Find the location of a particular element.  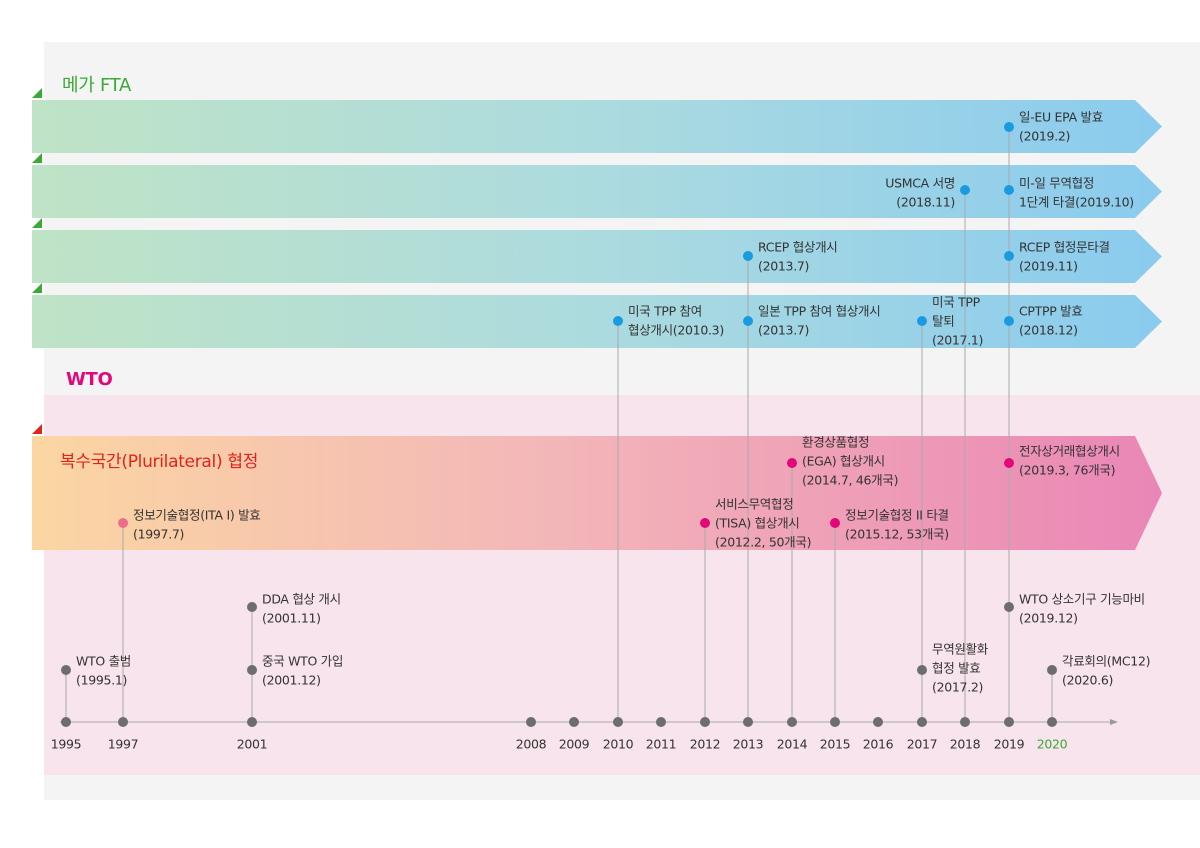

event-label: 전자상거래협상개시 is located at coordinates (1069, 451).